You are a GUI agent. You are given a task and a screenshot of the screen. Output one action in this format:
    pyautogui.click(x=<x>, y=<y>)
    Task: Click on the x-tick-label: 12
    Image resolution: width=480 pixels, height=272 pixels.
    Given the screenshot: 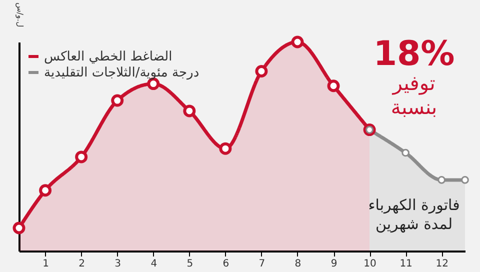 What is the action you would take?
    pyautogui.click(x=442, y=264)
    